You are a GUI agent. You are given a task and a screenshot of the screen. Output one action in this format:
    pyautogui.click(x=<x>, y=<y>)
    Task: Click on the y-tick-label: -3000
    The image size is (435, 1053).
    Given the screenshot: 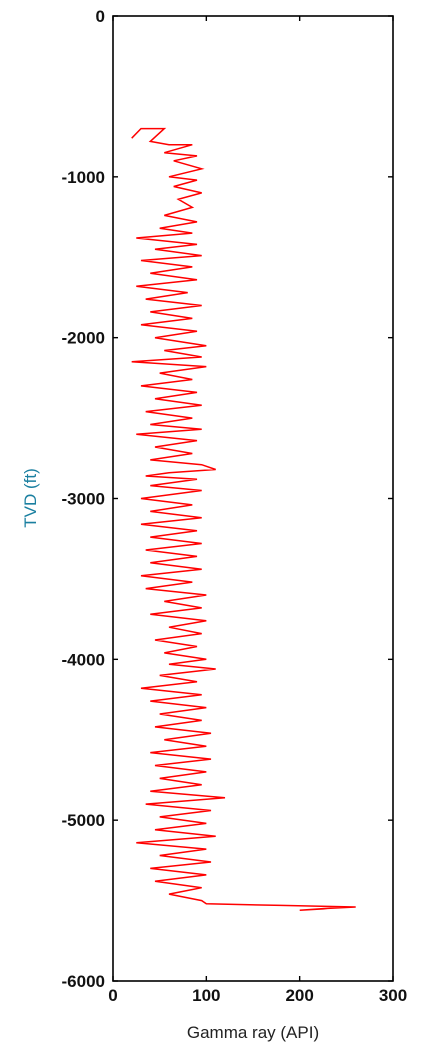 What is the action you would take?
    pyautogui.click(x=83, y=499)
    